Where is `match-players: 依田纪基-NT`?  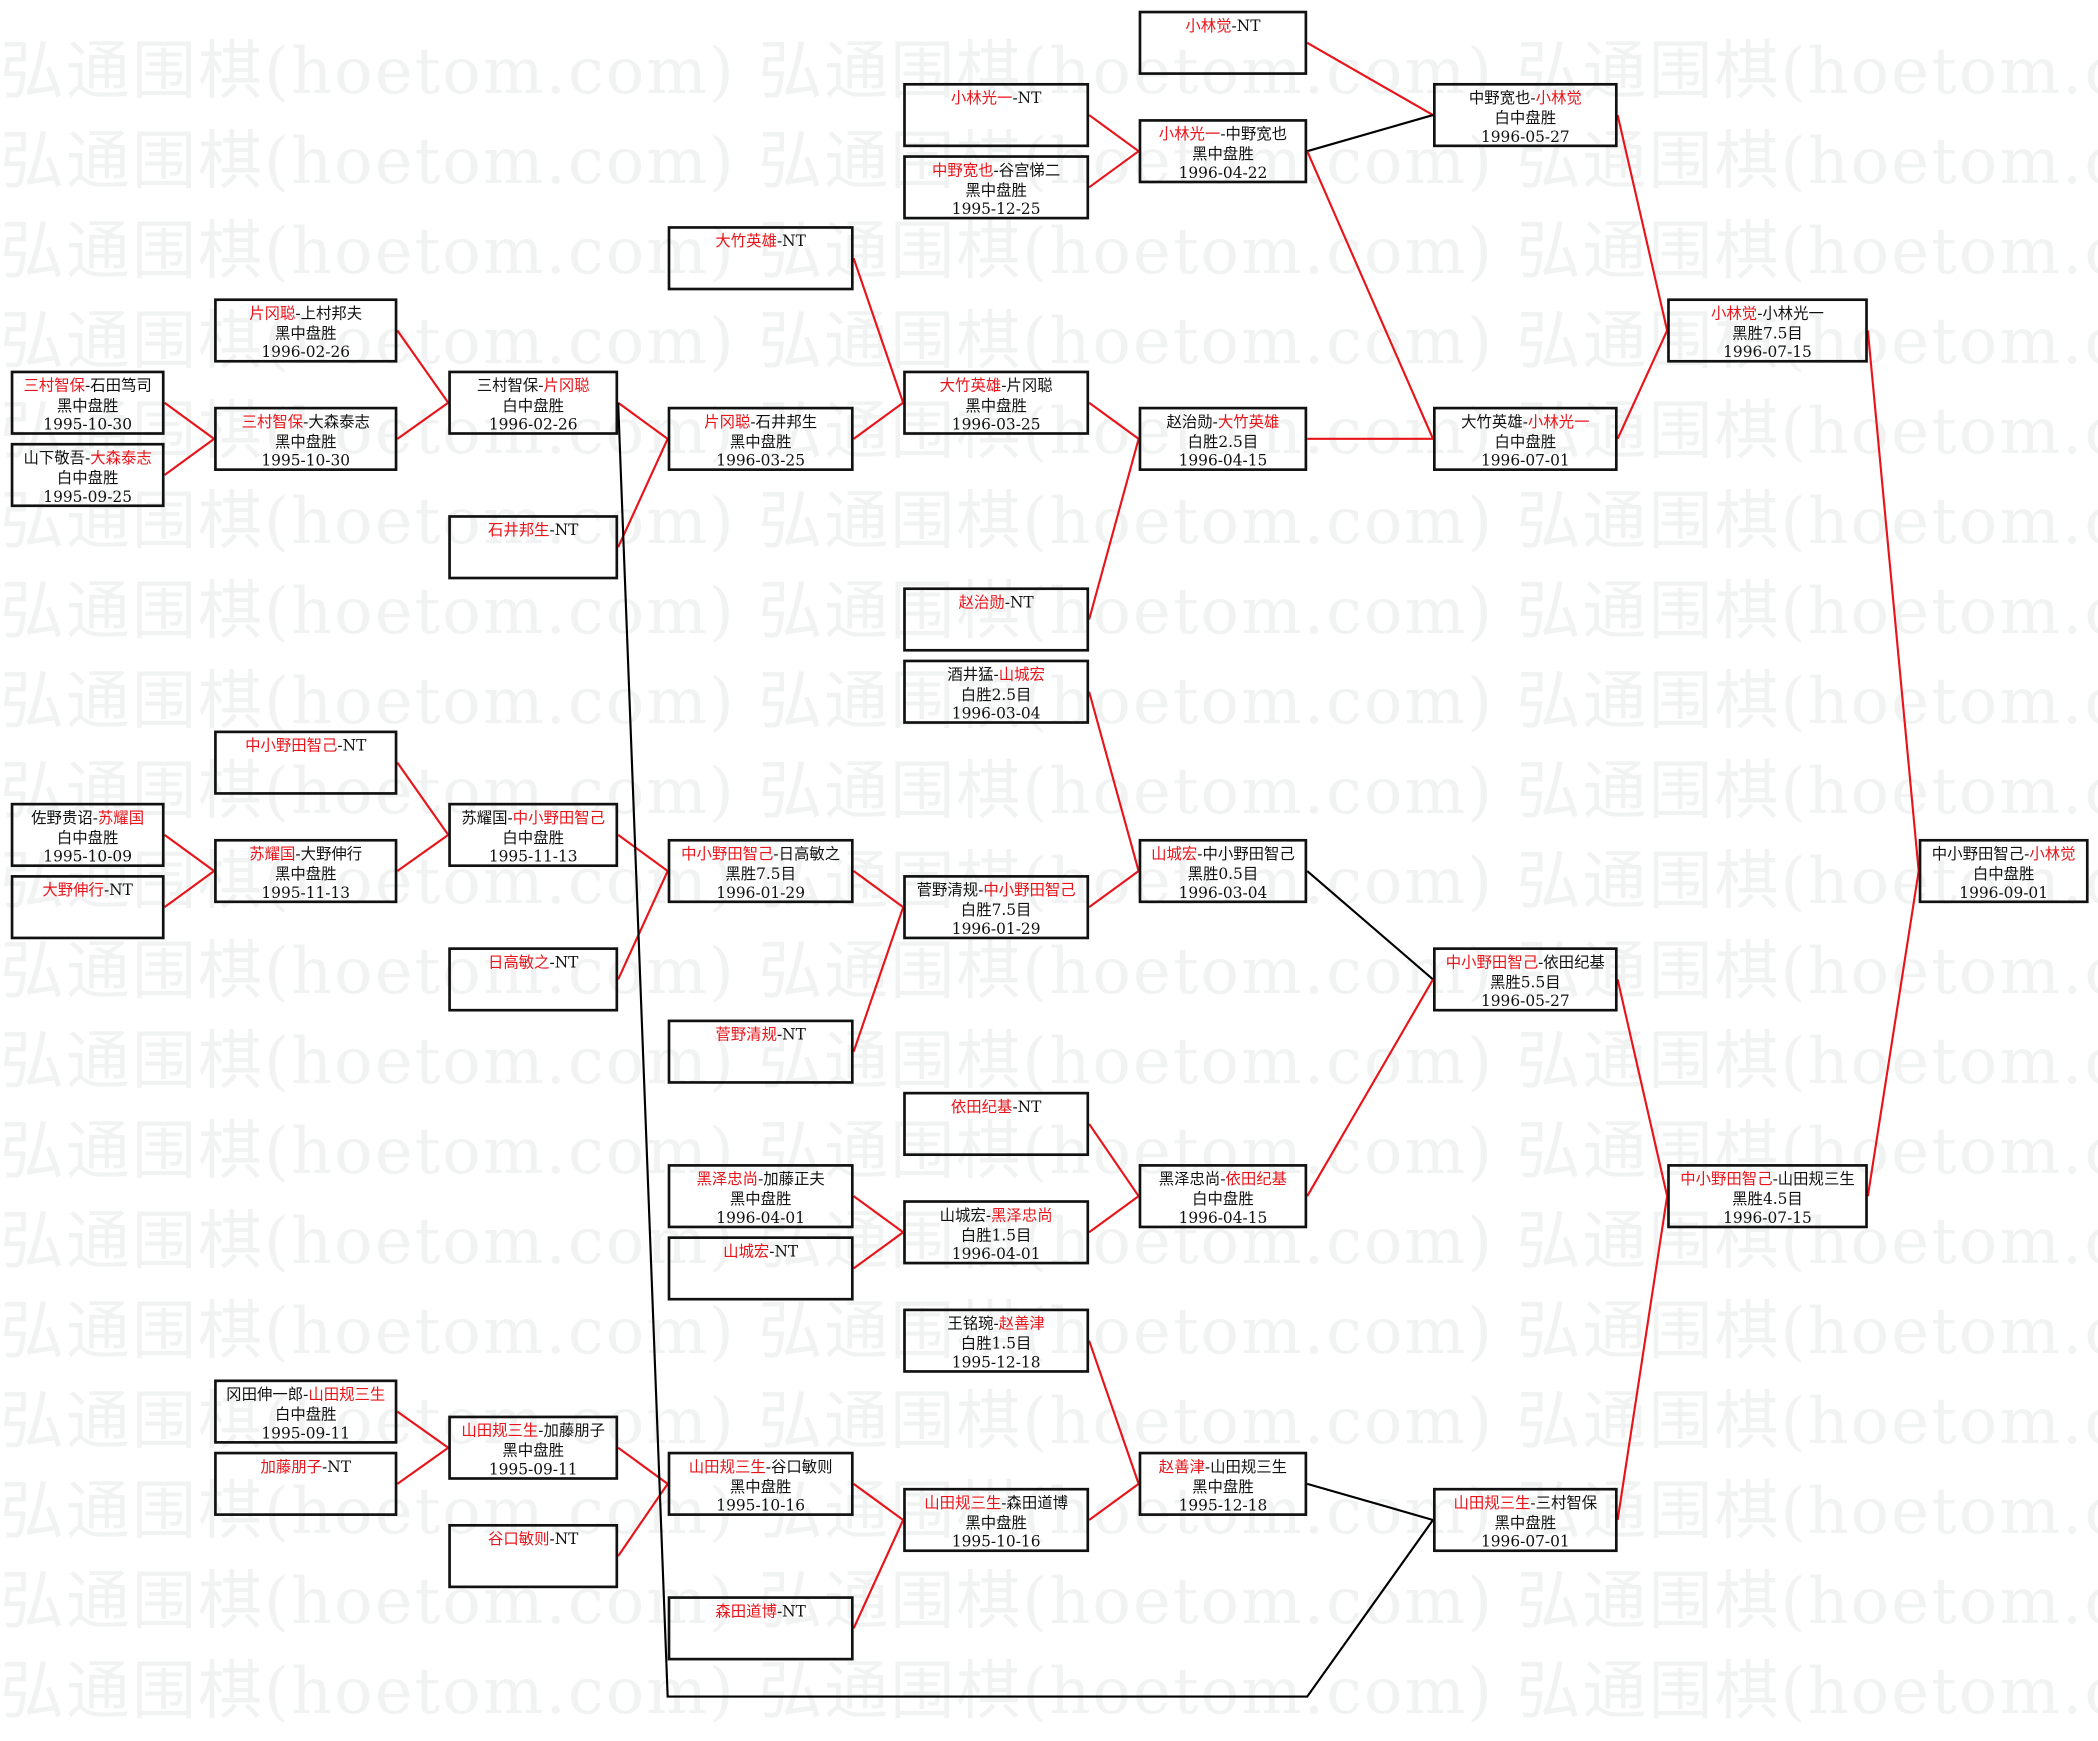
match-players: 依田纪基-NT is located at coordinates (996, 1106).